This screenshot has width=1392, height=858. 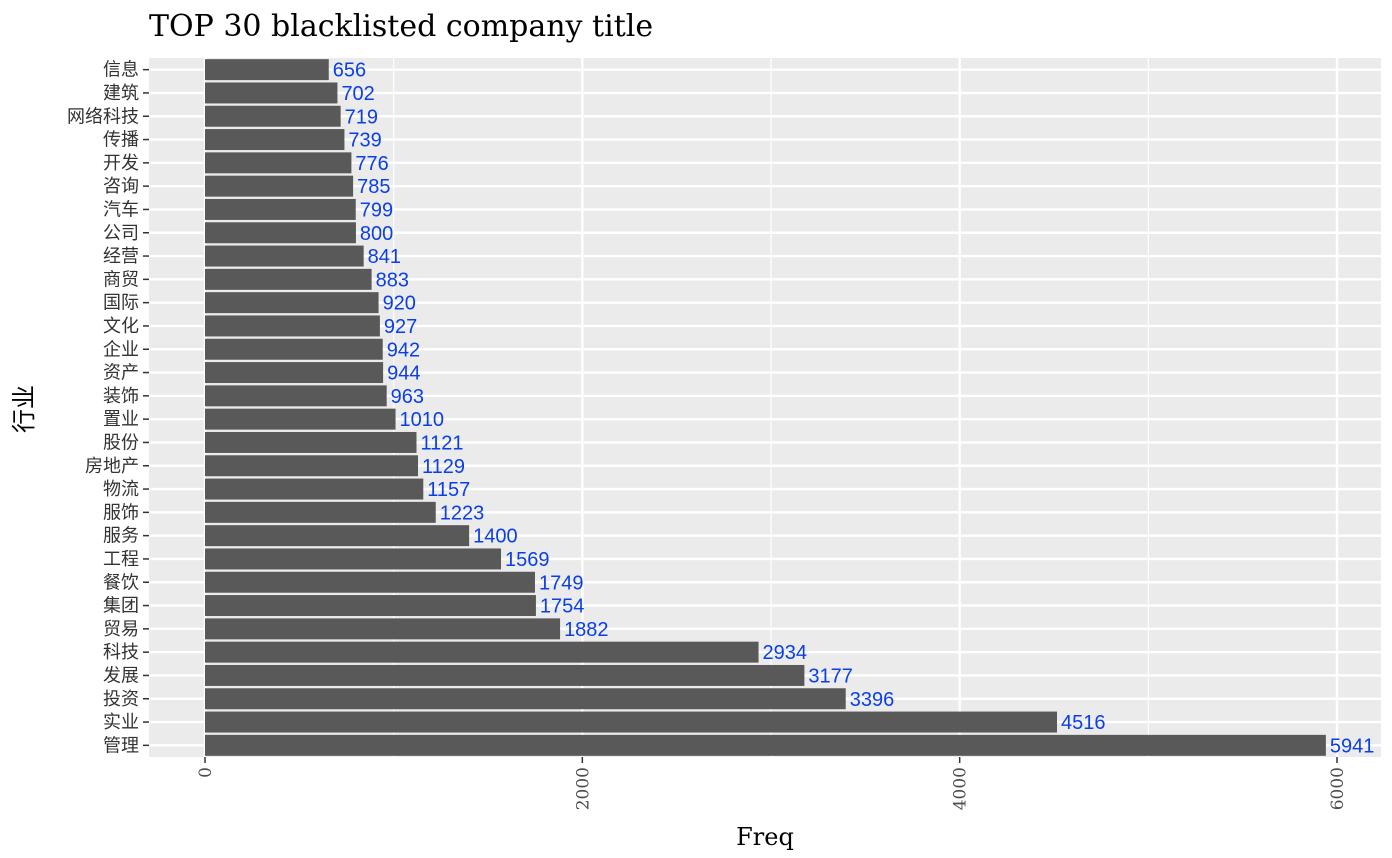 What do you see at coordinates (121, 396) in the screenshot?
I see `y-tick-label: 装饰` at bounding box center [121, 396].